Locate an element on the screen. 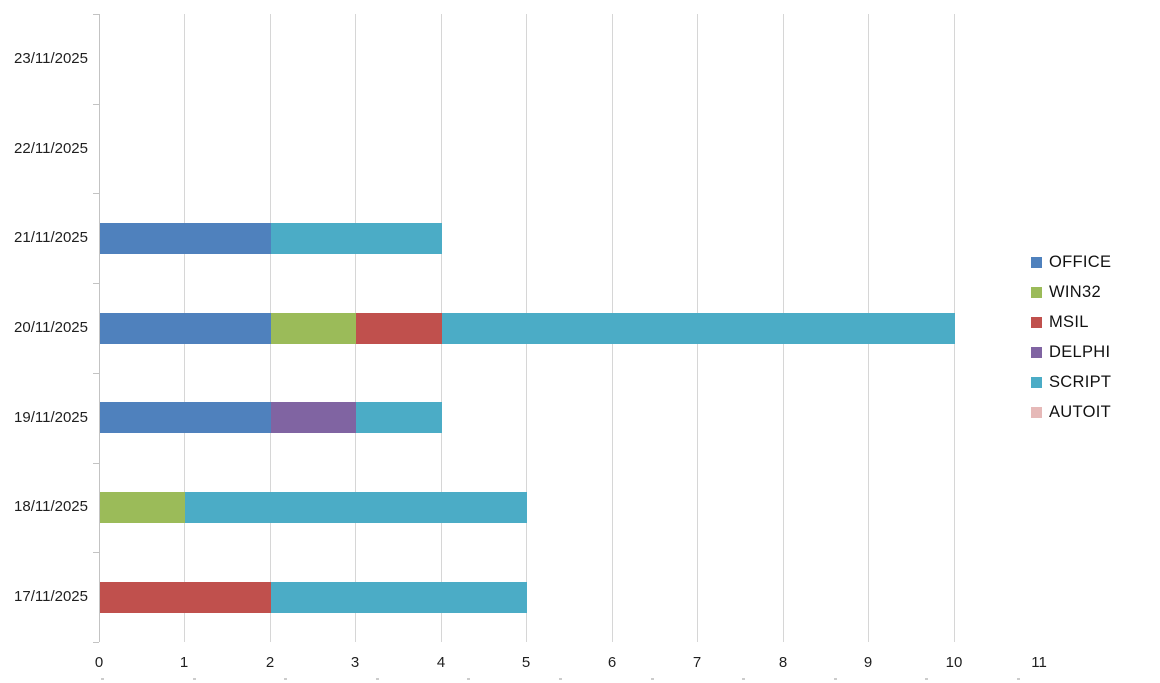  legend-item-win32: WIN32 is located at coordinates (1071, 292).